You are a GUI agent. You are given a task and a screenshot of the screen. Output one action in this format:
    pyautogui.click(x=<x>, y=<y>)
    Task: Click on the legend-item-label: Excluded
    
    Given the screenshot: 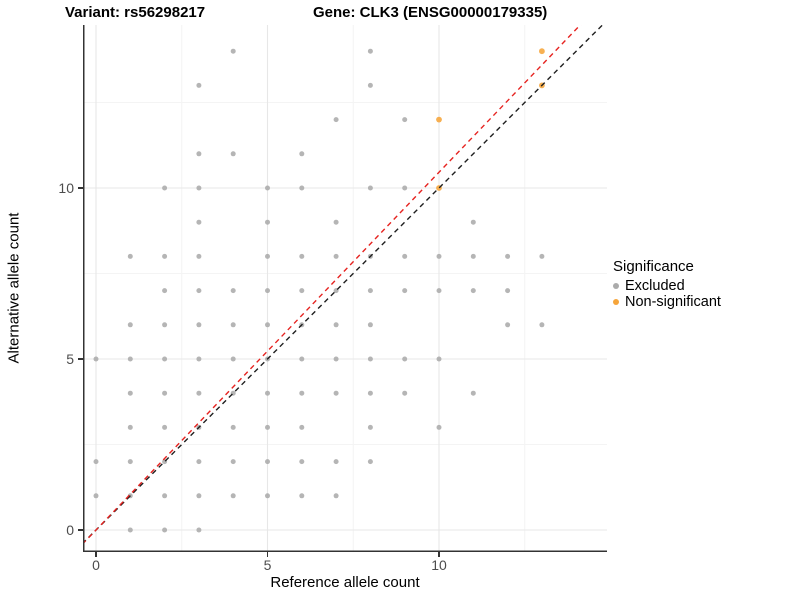 What is the action you would take?
    pyautogui.click(x=655, y=286)
    